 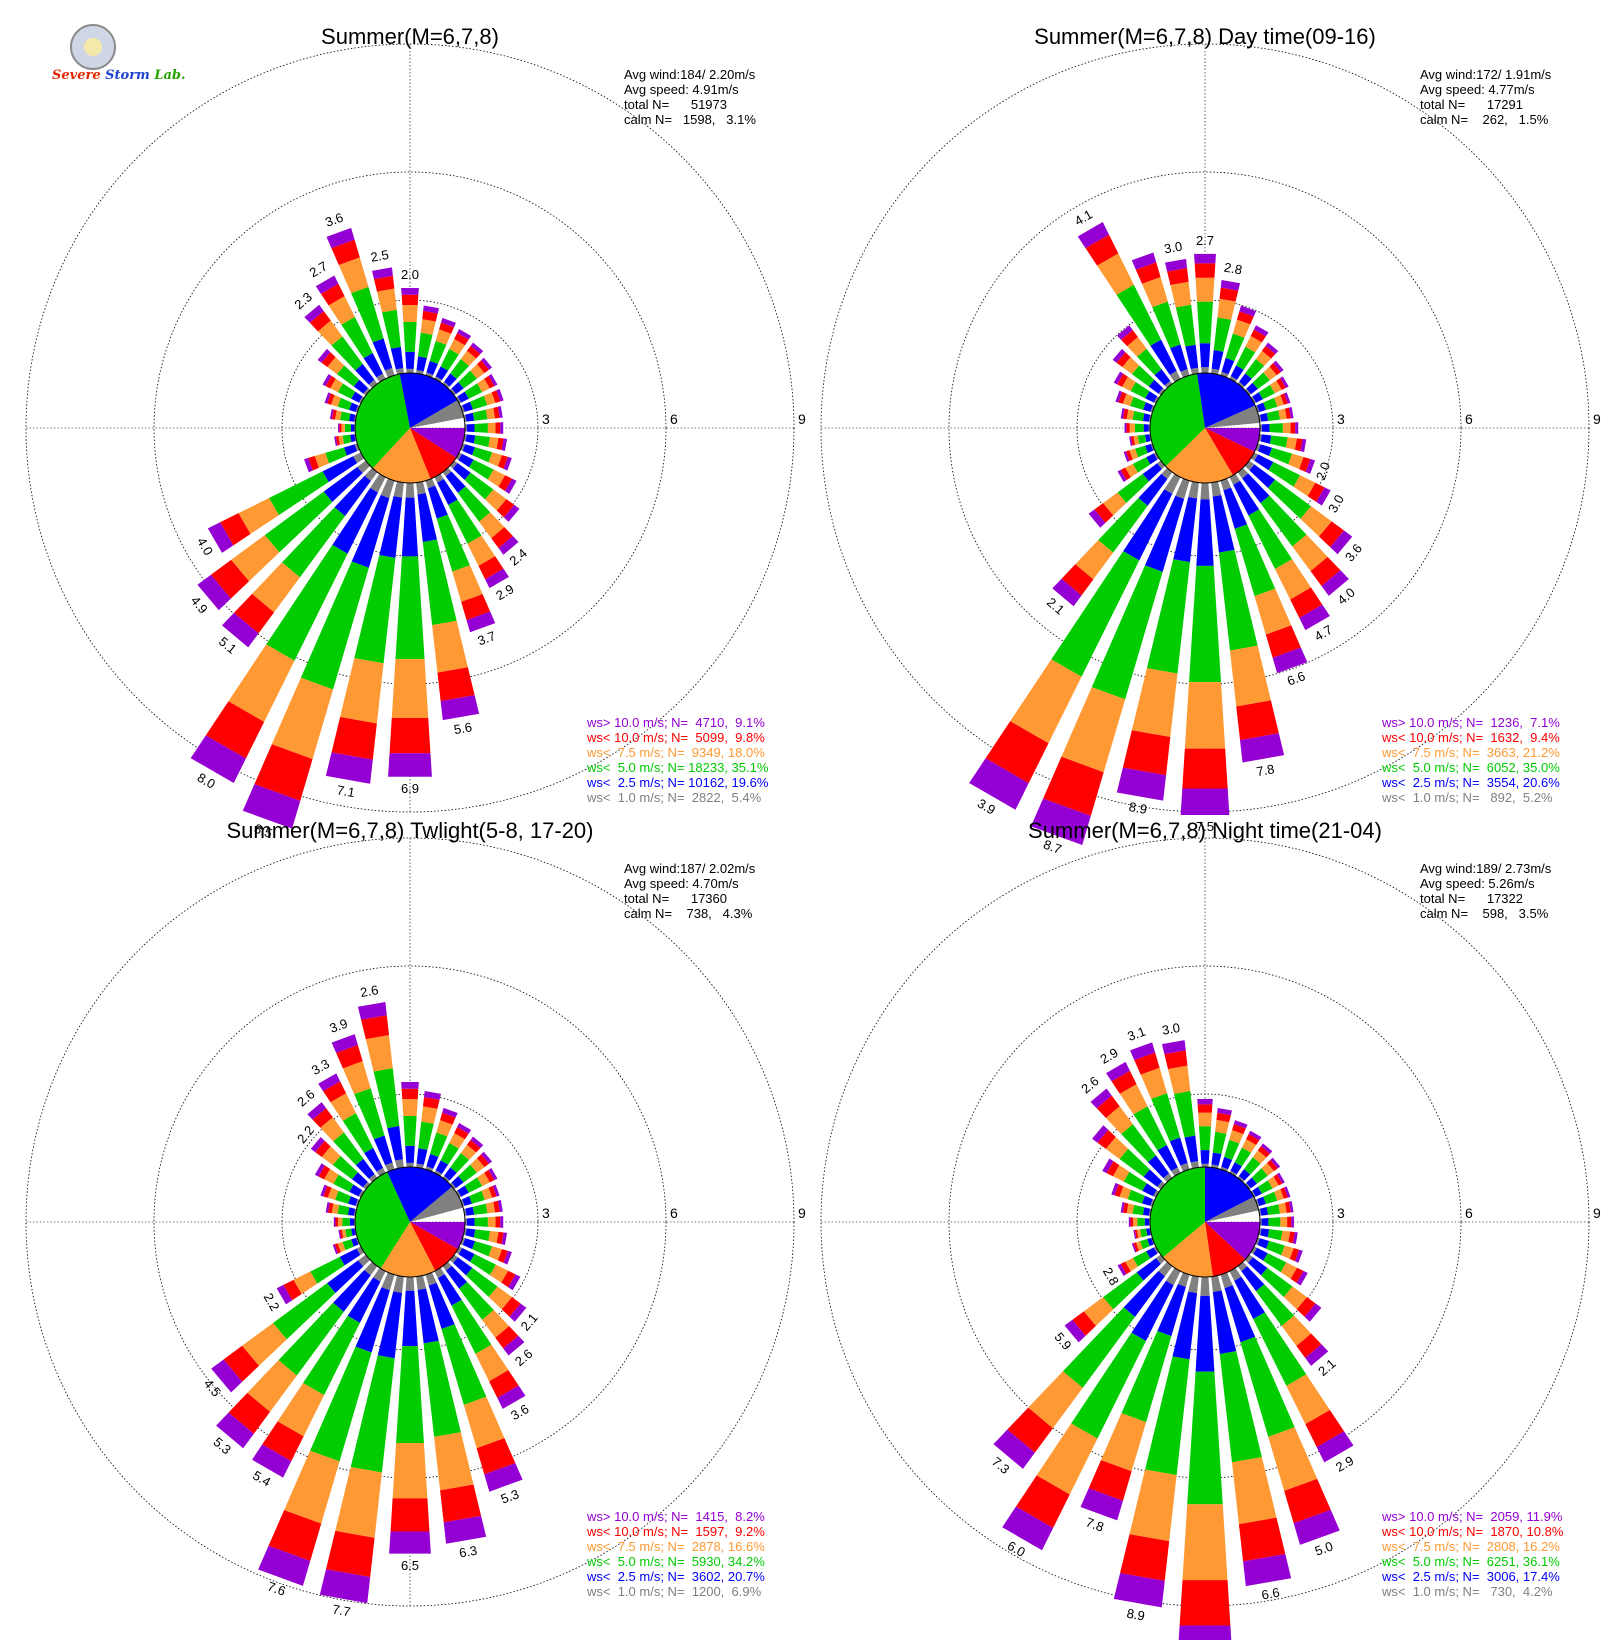 I want to click on ring-label: 6, so click(x=674, y=1213).